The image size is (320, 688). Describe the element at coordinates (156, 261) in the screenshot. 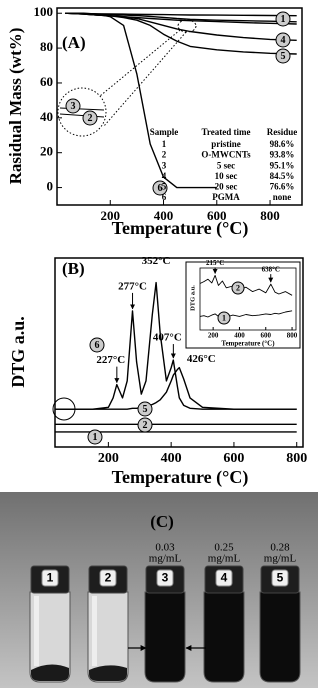

I see `peak-label: 352°C` at that location.